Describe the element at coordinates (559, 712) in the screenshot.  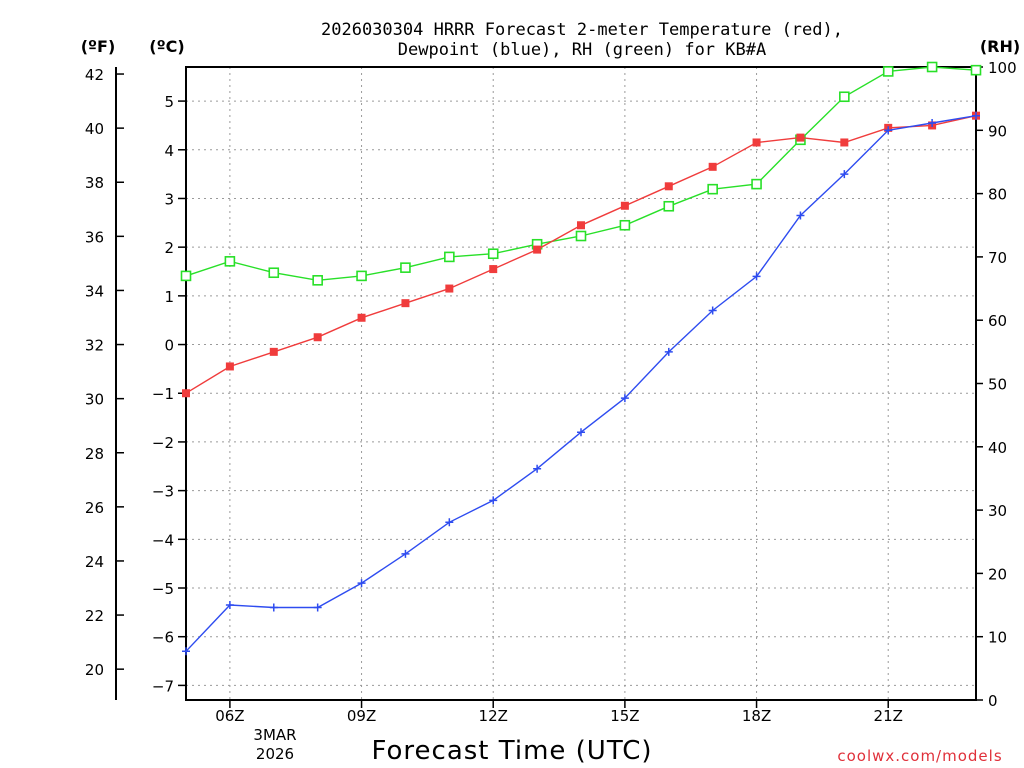
I see `time-axis: 06Z 09Z 12Z 15Z 18Z 21Z` at that location.